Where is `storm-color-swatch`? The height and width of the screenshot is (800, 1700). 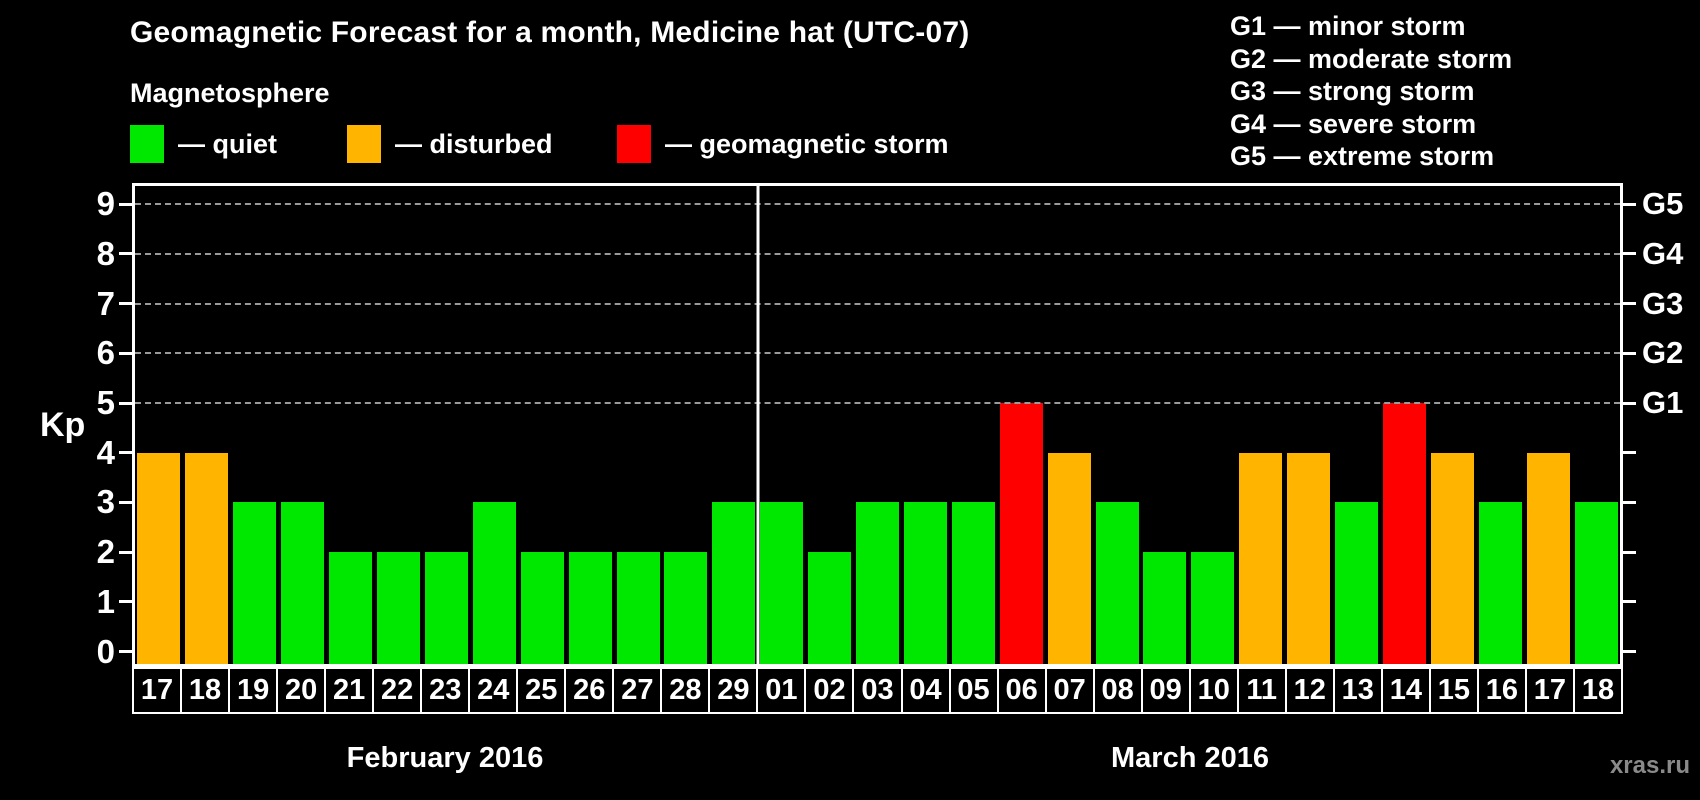
storm-color-swatch is located at coordinates (634, 144).